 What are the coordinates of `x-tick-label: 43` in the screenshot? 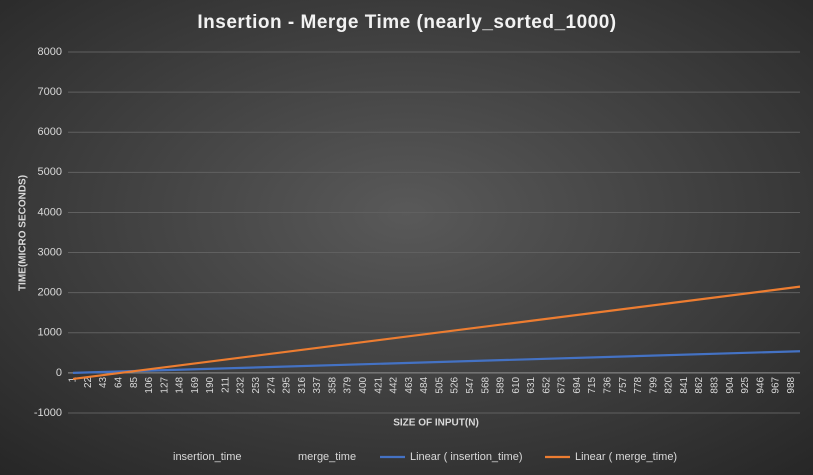 It's located at (103, 382).